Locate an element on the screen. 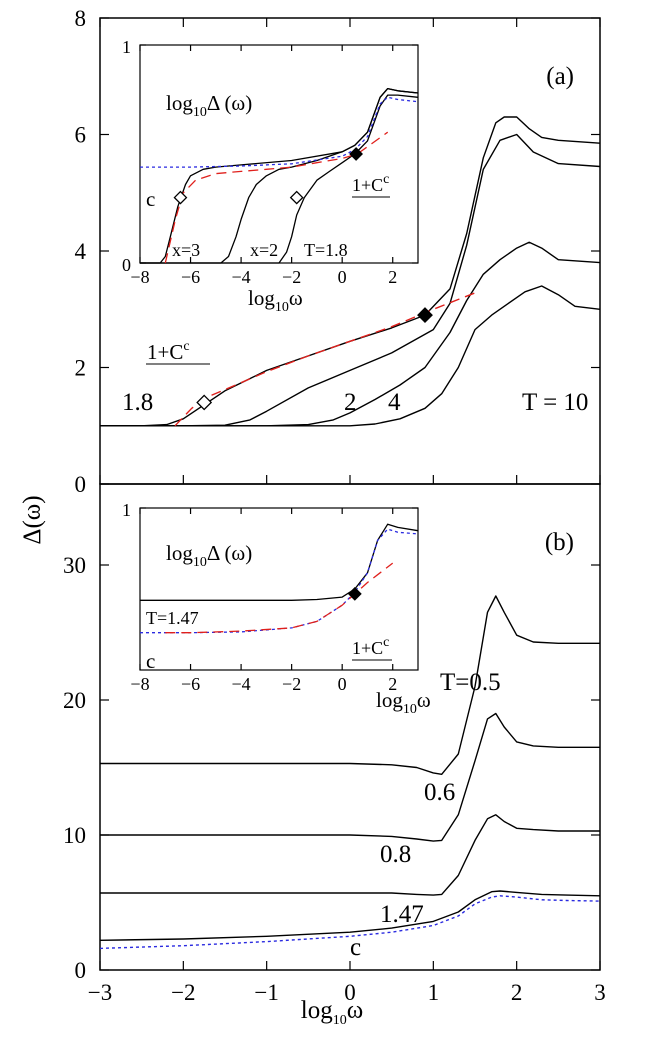  panel-a-ytick-label-1: 2 is located at coordinates (81, 368).